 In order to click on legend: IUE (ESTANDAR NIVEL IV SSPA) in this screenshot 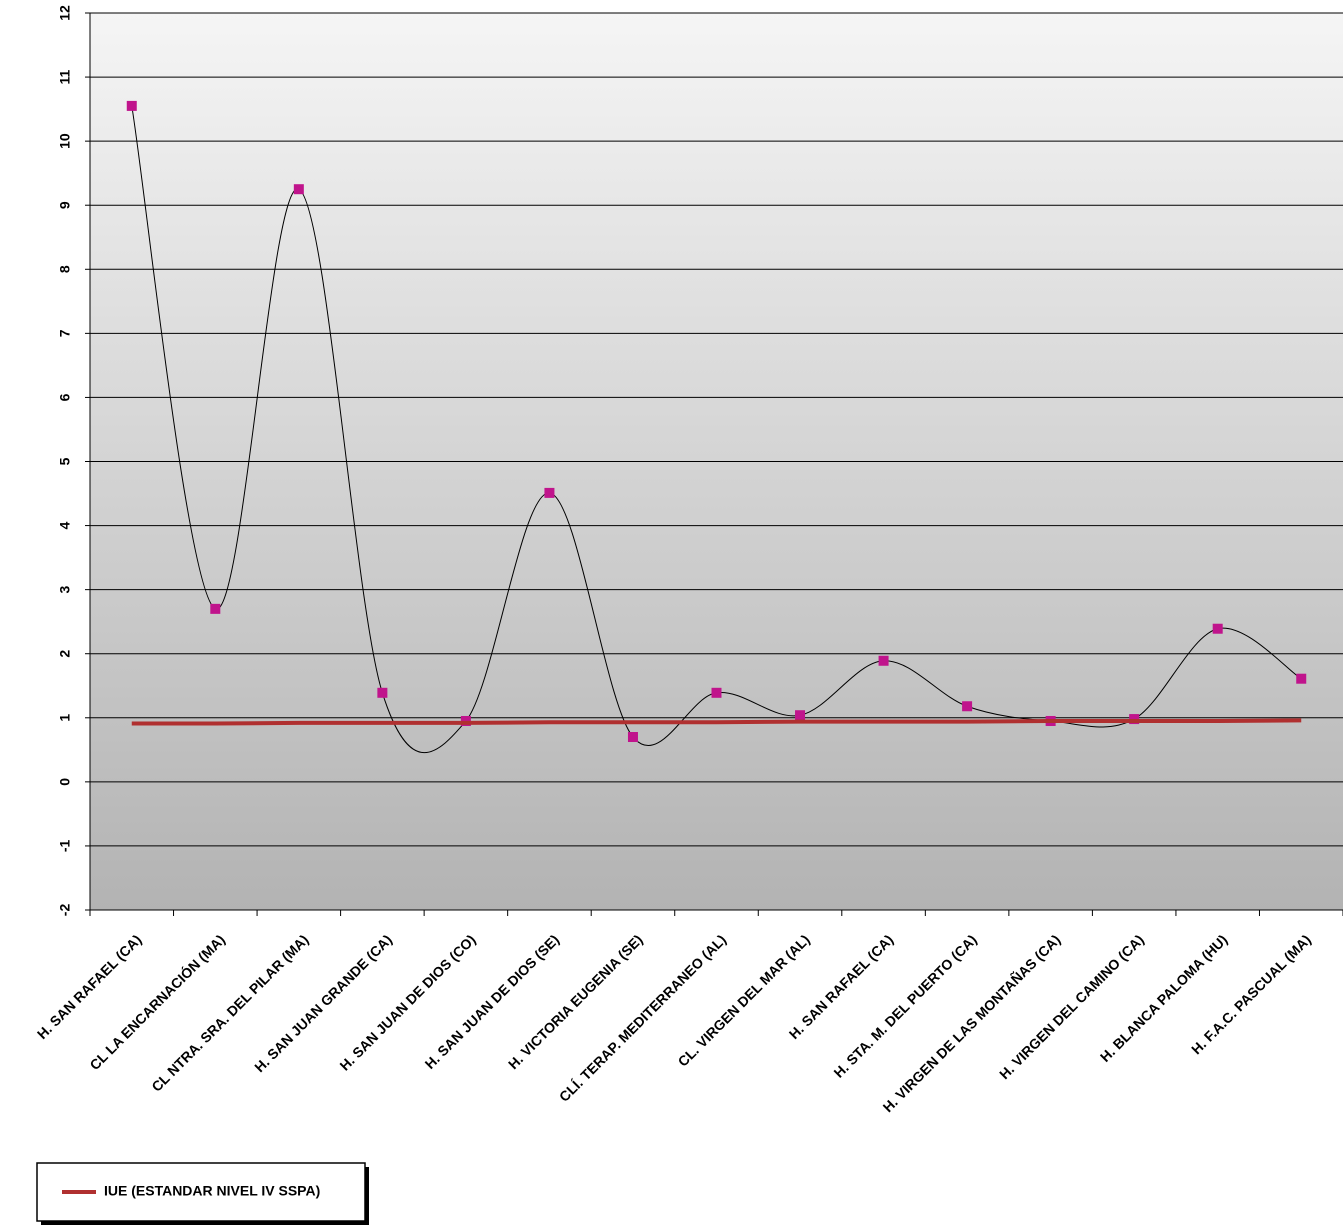, I will do `click(202, 1193)`.